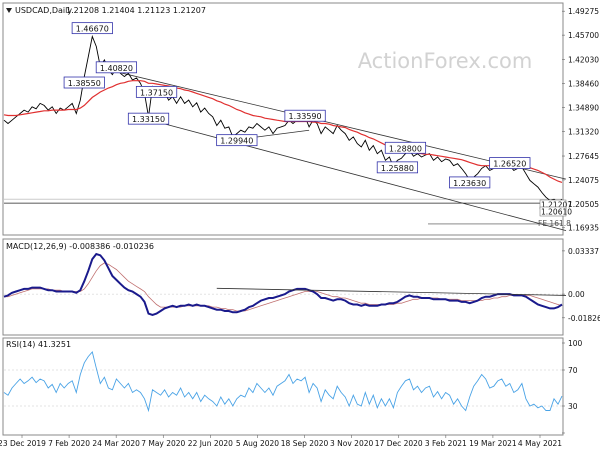  I want to click on price-y-tick-label: 1.20505, so click(583, 204).